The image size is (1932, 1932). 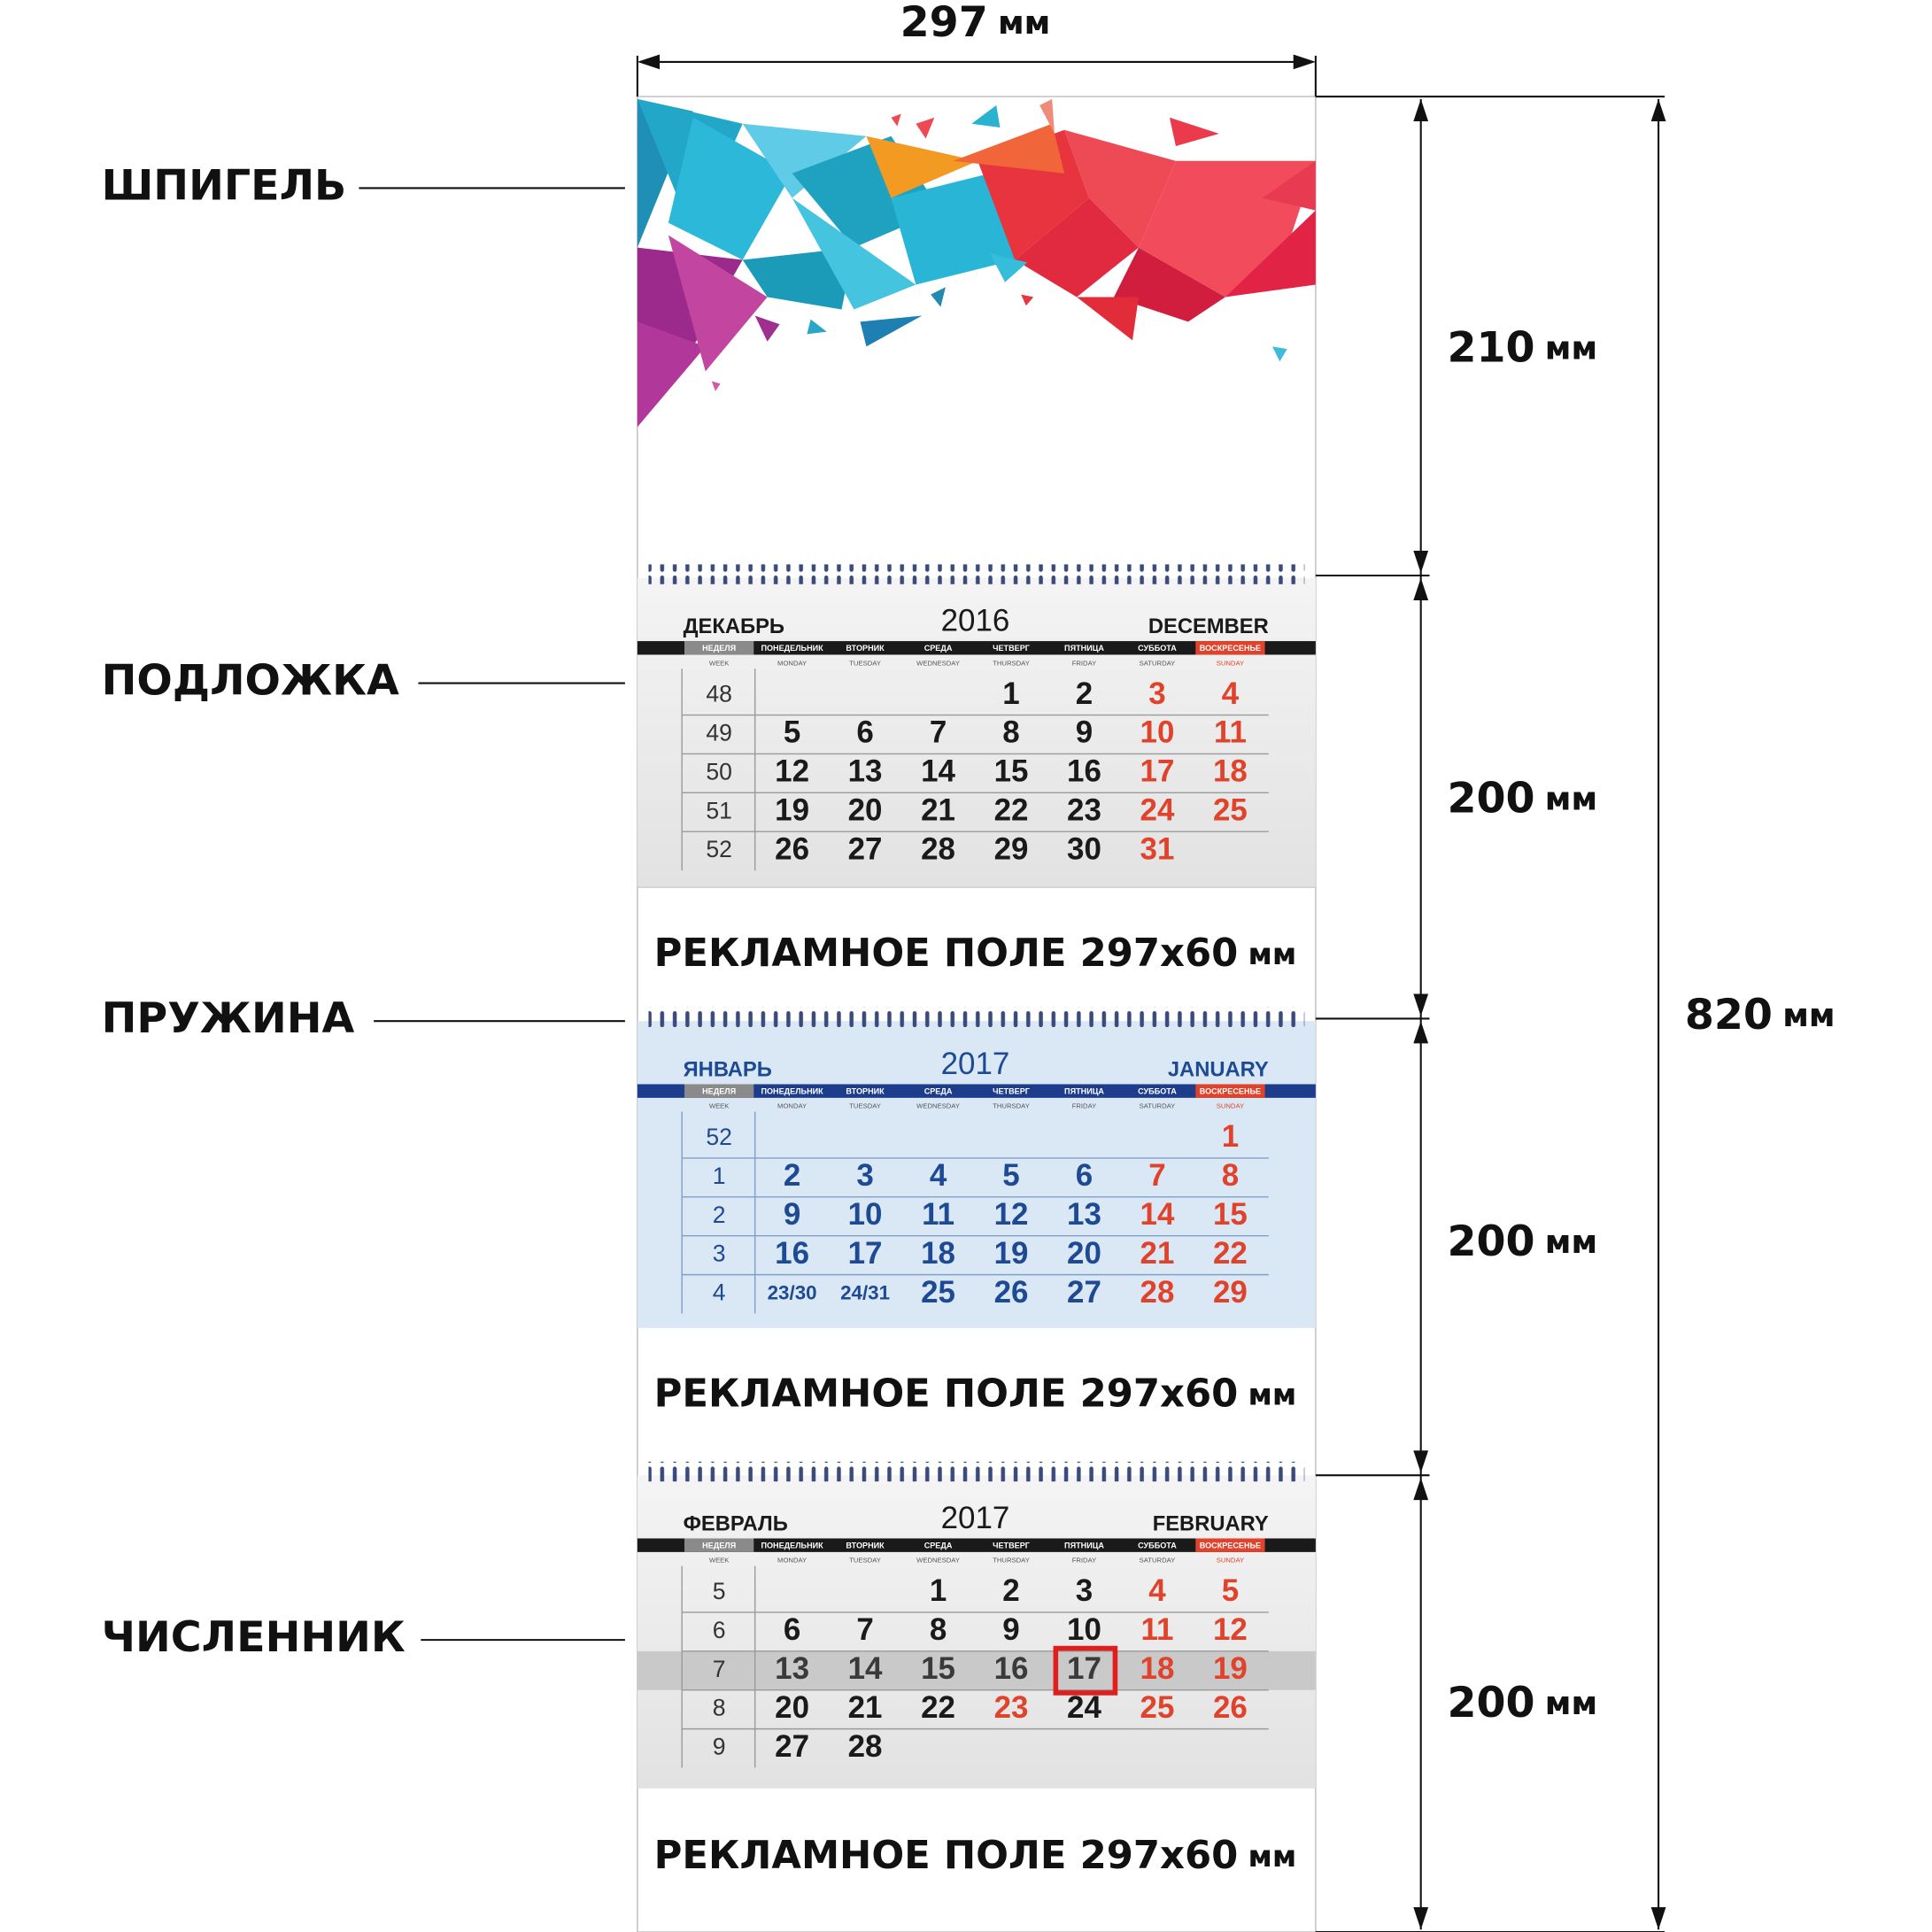 What do you see at coordinates (224, 185) in the screenshot?
I see `part-label: ШПИГЕЛЬ` at bounding box center [224, 185].